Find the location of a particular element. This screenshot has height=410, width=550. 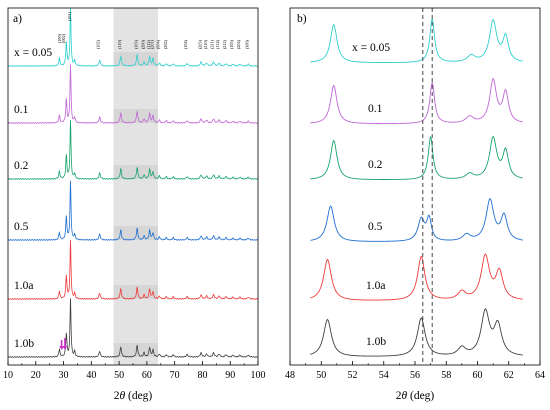

panel-a-hkl-label: (212) is located at coordinates (224, 44).